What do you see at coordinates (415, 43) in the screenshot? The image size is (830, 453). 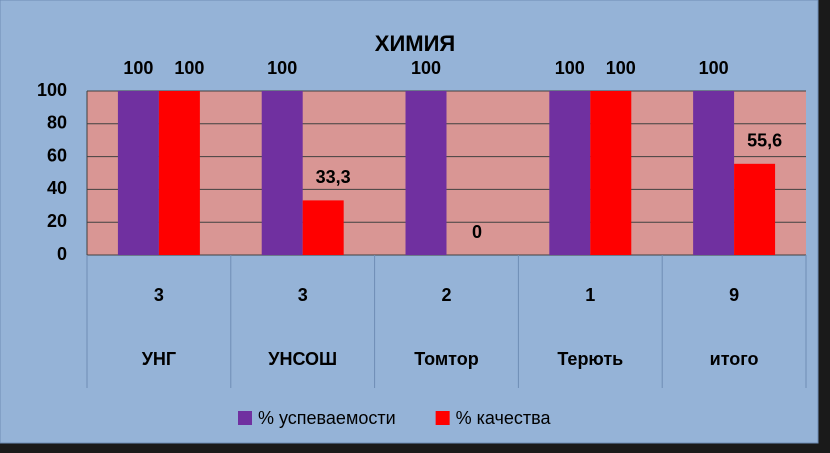 I see `chart-title: ХИМИЯ` at bounding box center [415, 43].